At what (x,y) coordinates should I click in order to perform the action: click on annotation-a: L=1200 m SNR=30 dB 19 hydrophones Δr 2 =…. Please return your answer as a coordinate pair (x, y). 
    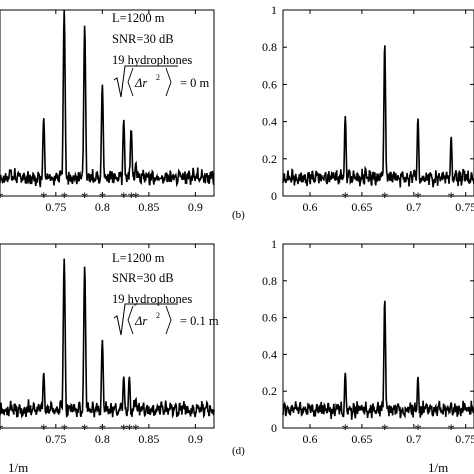
    Looking at the image, I should click on (161, 54).